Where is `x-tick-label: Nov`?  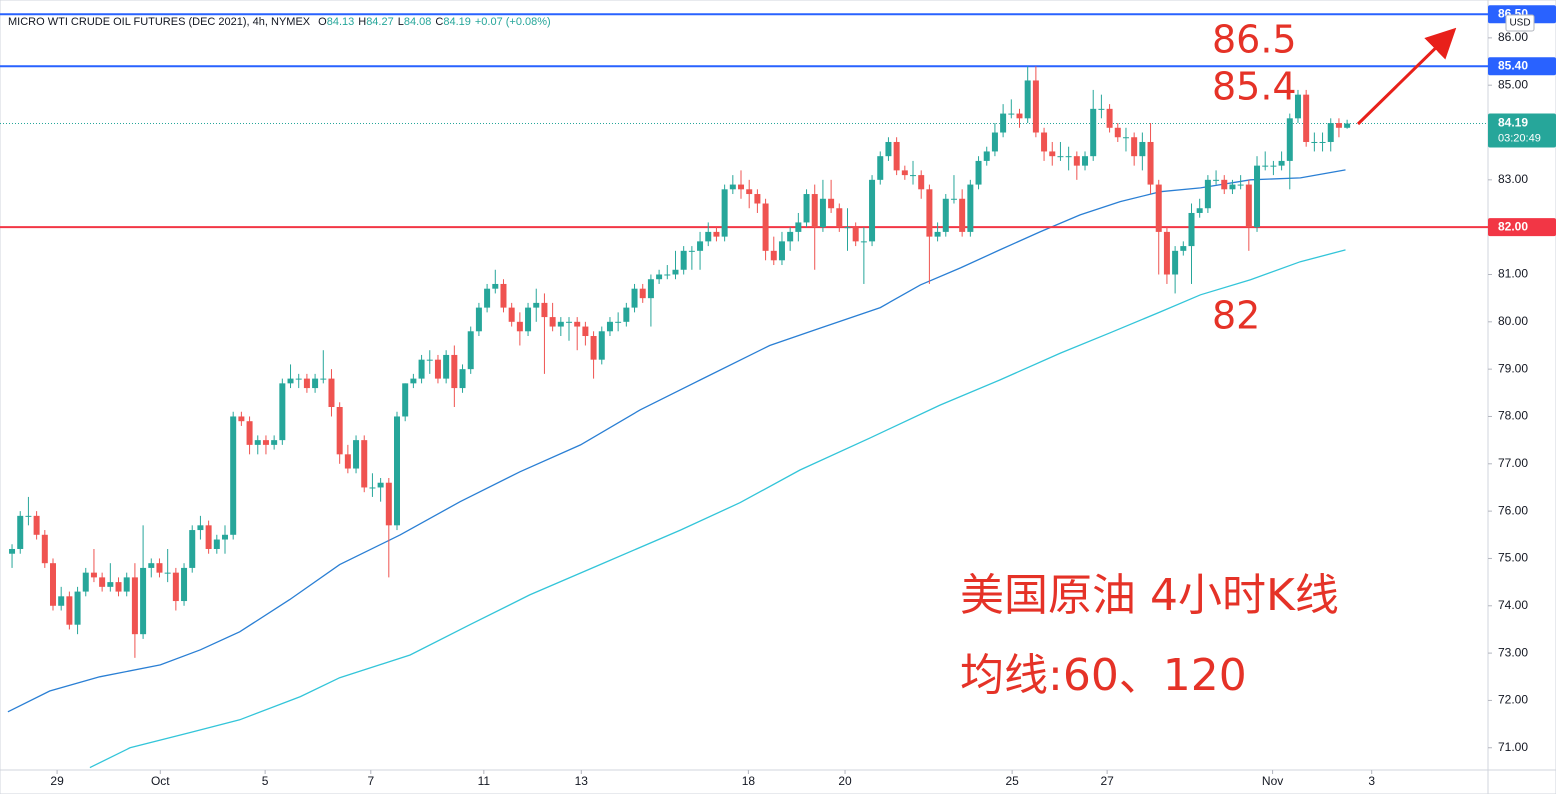
x-tick-label: Nov is located at coordinates (1272, 781).